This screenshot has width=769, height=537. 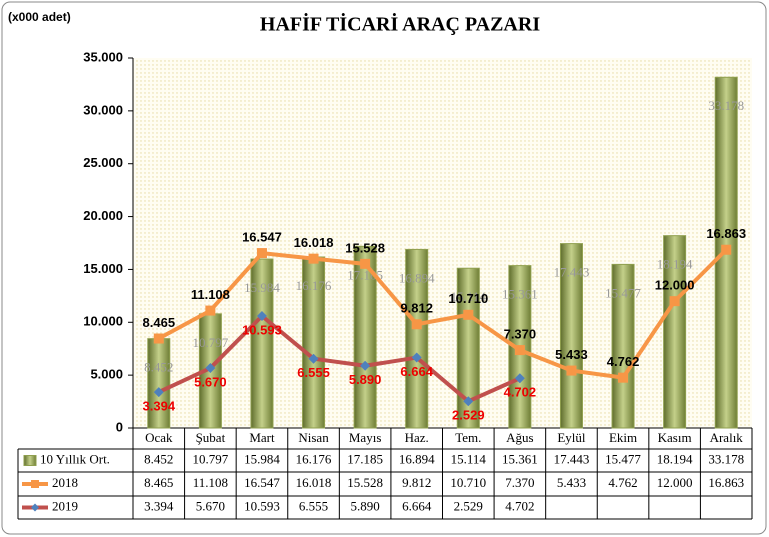 What do you see at coordinates (468, 437) in the screenshot?
I see `x-tick-label: Tem.` at bounding box center [468, 437].